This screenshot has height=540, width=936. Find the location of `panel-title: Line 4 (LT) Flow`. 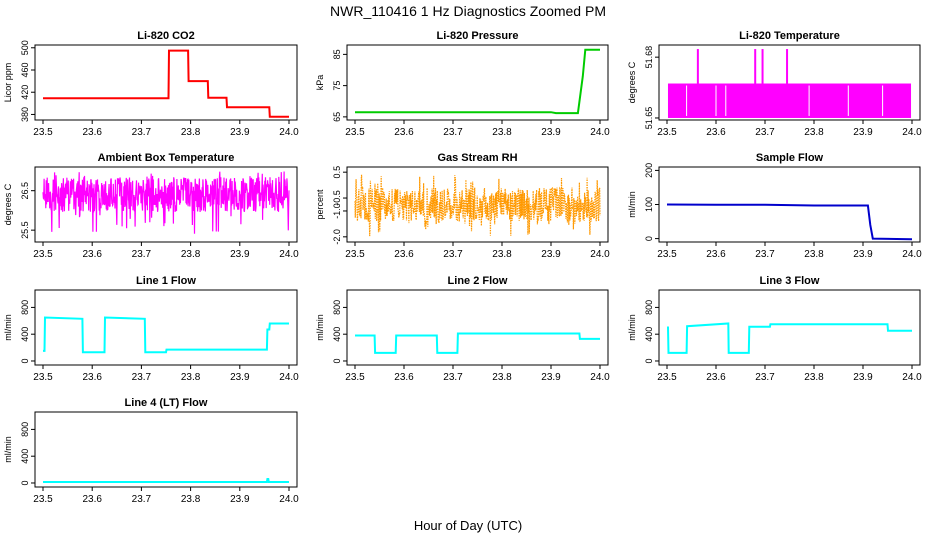

panel-title: Line 4 (LT) Flow is located at coordinates (166, 403).